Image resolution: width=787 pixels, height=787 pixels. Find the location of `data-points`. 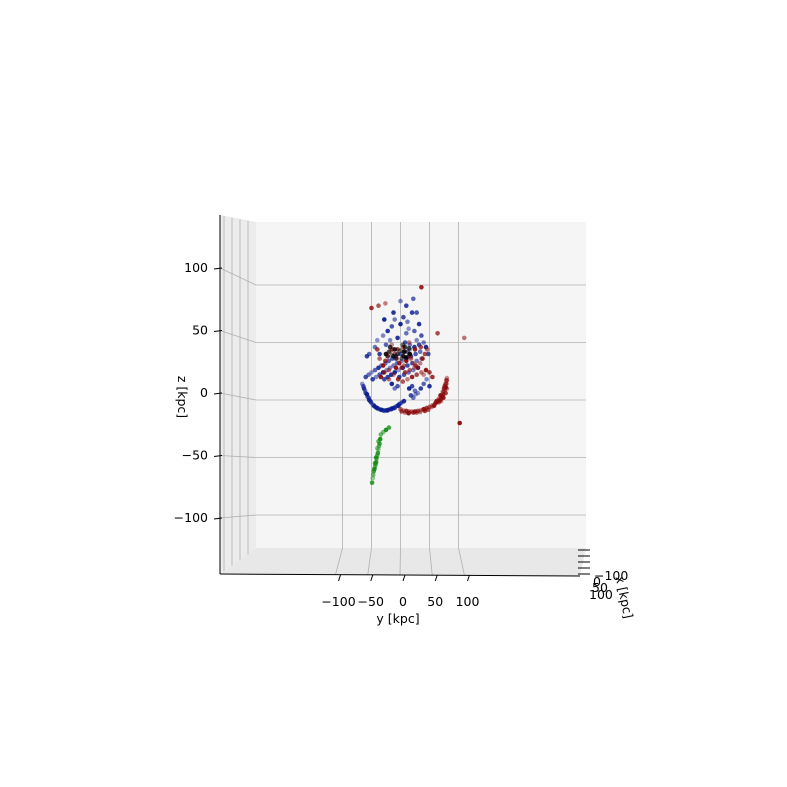

data-points is located at coordinates (413, 385).